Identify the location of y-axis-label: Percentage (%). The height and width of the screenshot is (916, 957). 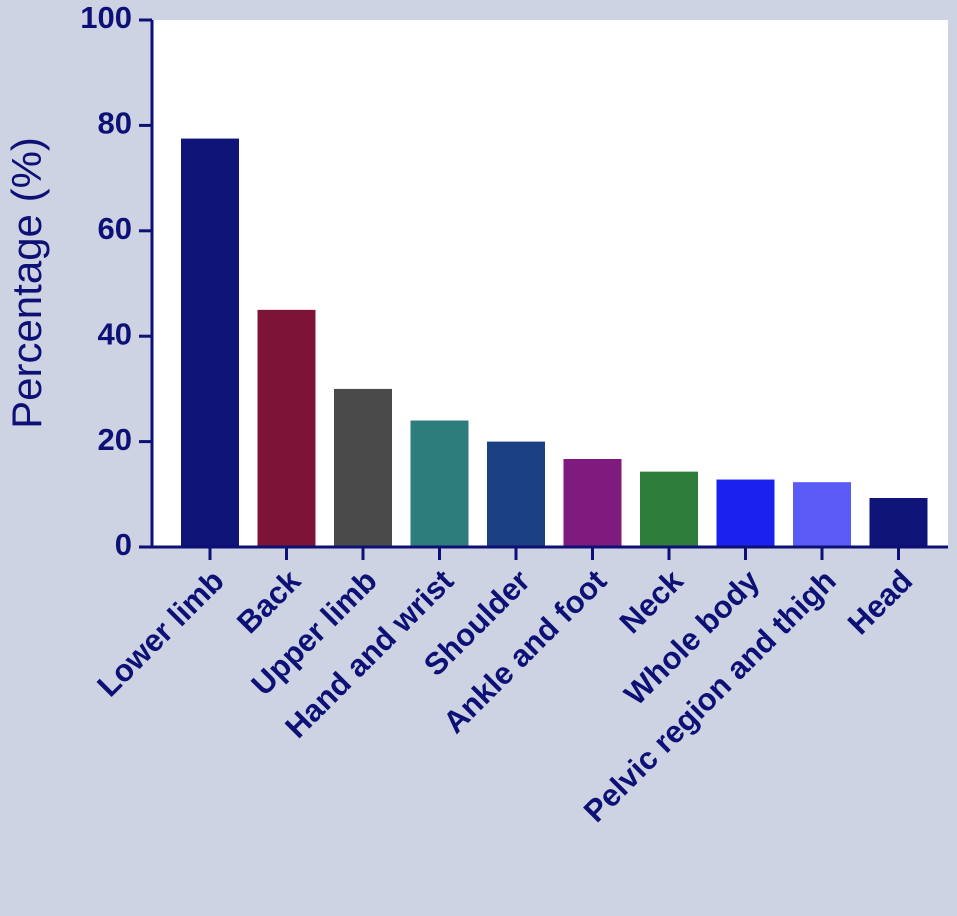
(26, 283).